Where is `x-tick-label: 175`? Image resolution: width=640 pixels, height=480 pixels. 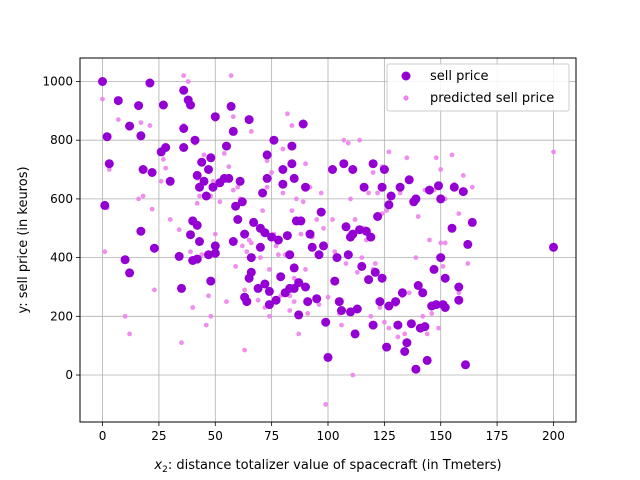
x-tick-label: 175 is located at coordinates (497, 436).